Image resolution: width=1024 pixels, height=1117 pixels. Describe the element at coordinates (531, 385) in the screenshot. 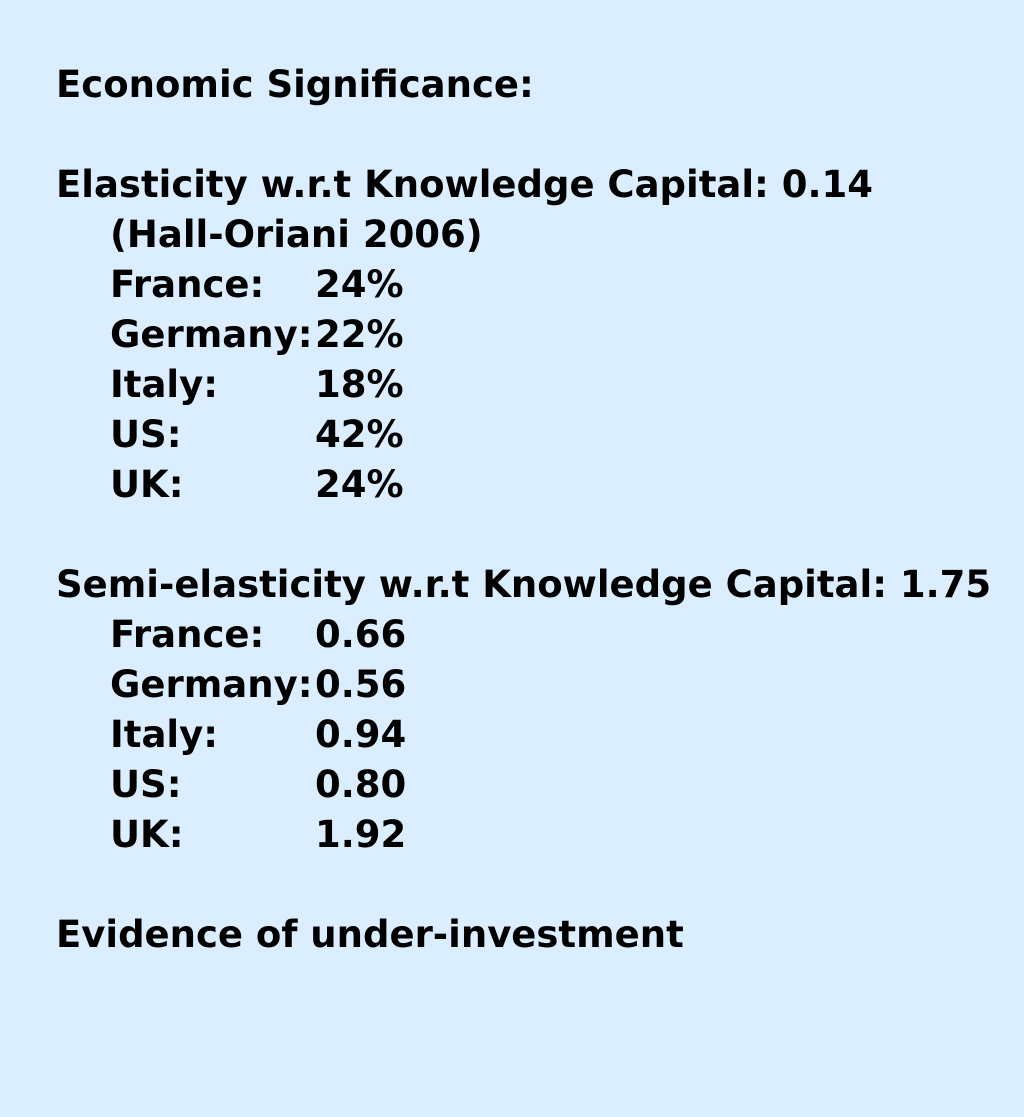

I see `elasticity-row: Italy: 18%` at that location.